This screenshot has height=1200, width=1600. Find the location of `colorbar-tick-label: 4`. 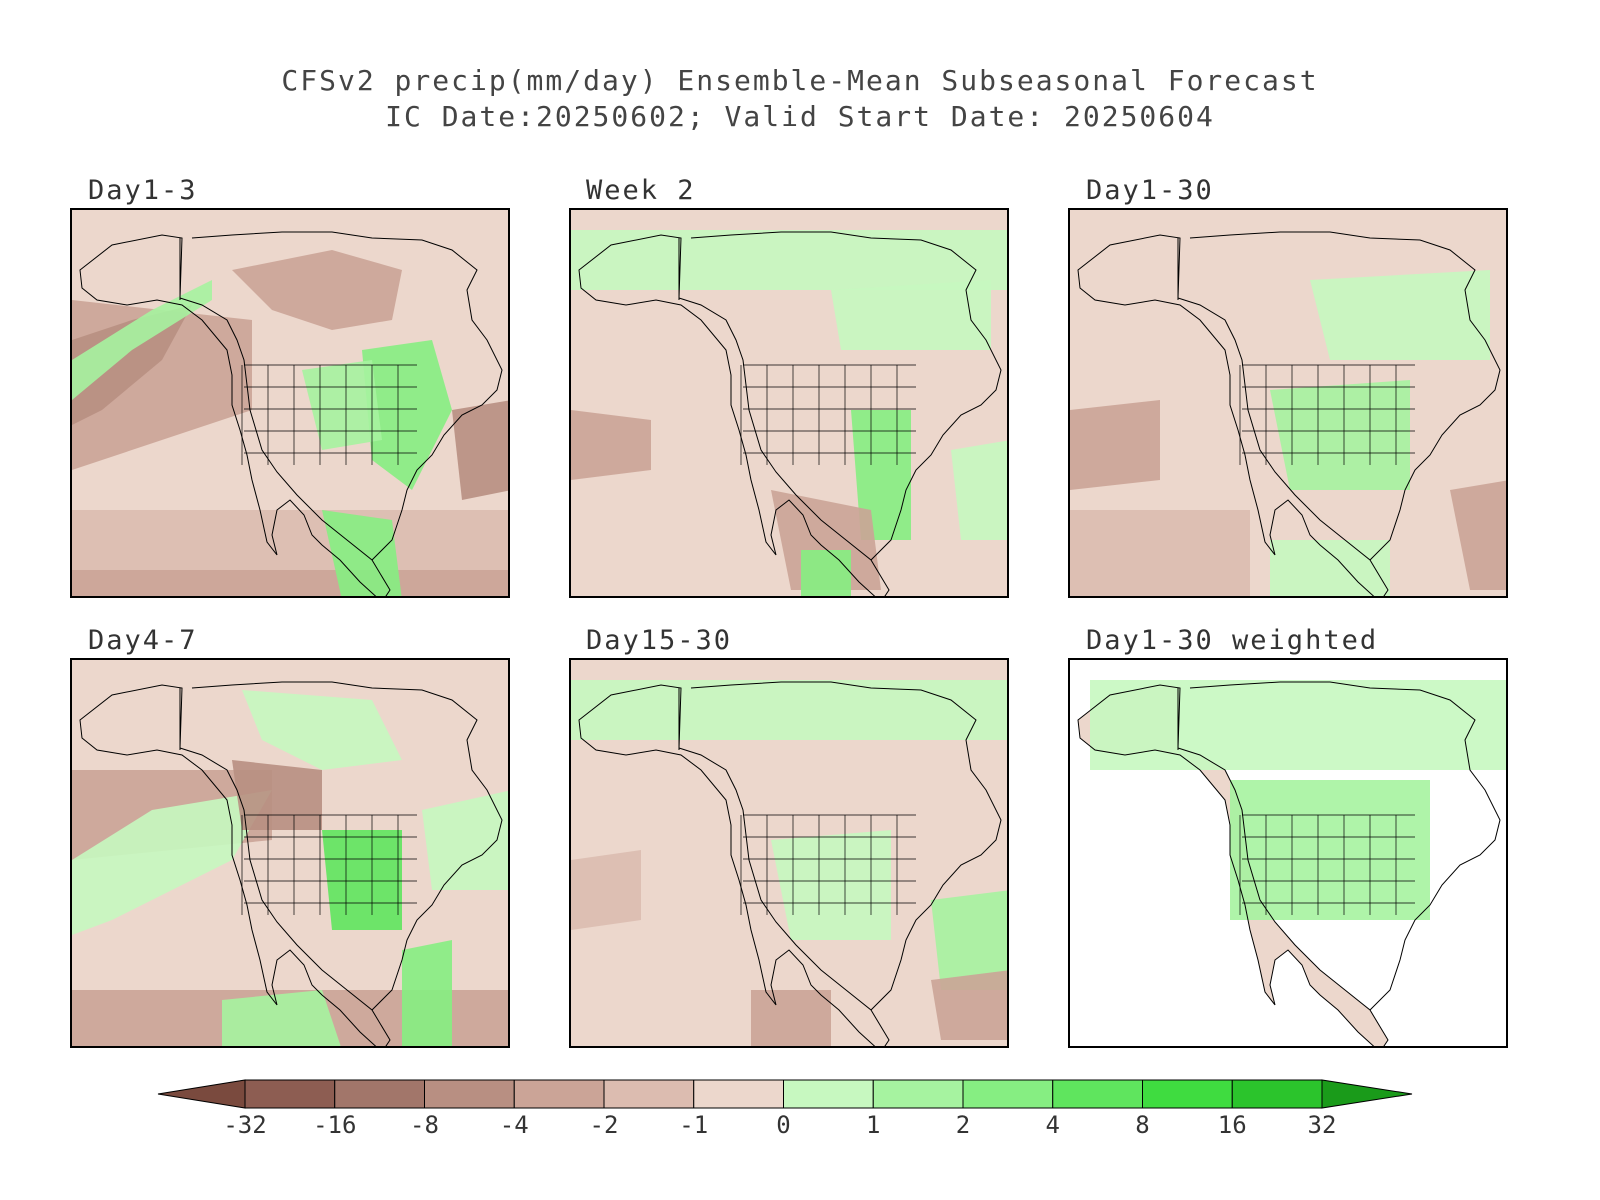

colorbar-tick-label: 4 is located at coordinates (1053, 1125).